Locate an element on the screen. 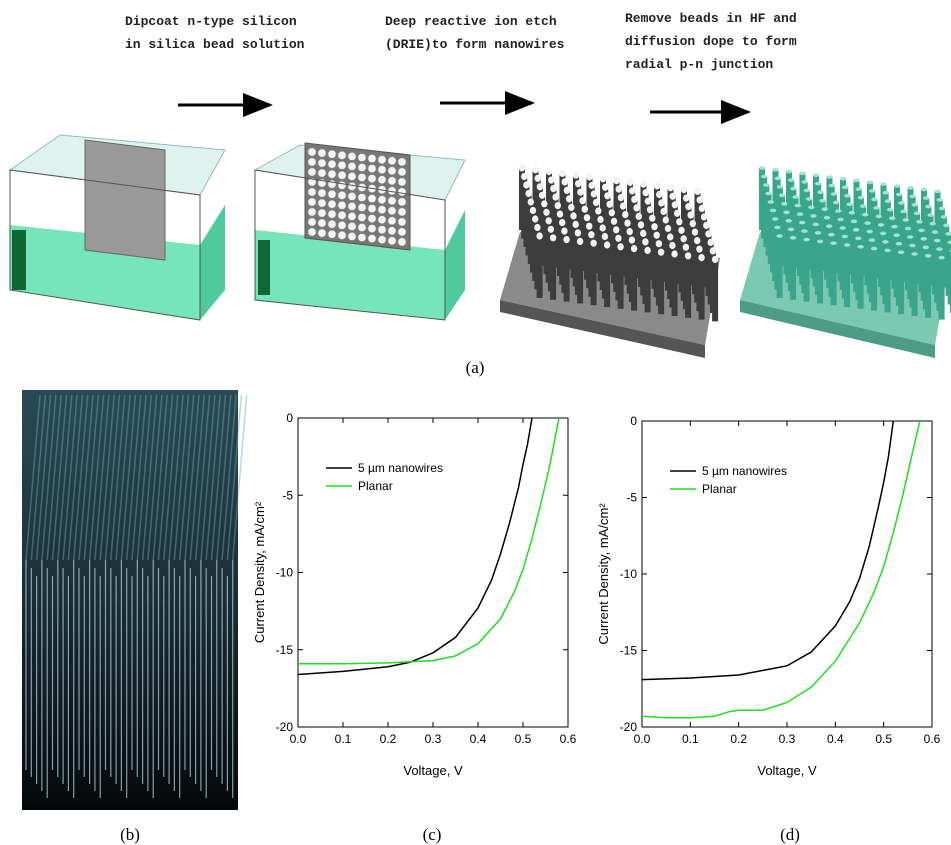 The height and width of the screenshot is (845, 951). step-text: in silica bead solution is located at coordinates (215, 44).